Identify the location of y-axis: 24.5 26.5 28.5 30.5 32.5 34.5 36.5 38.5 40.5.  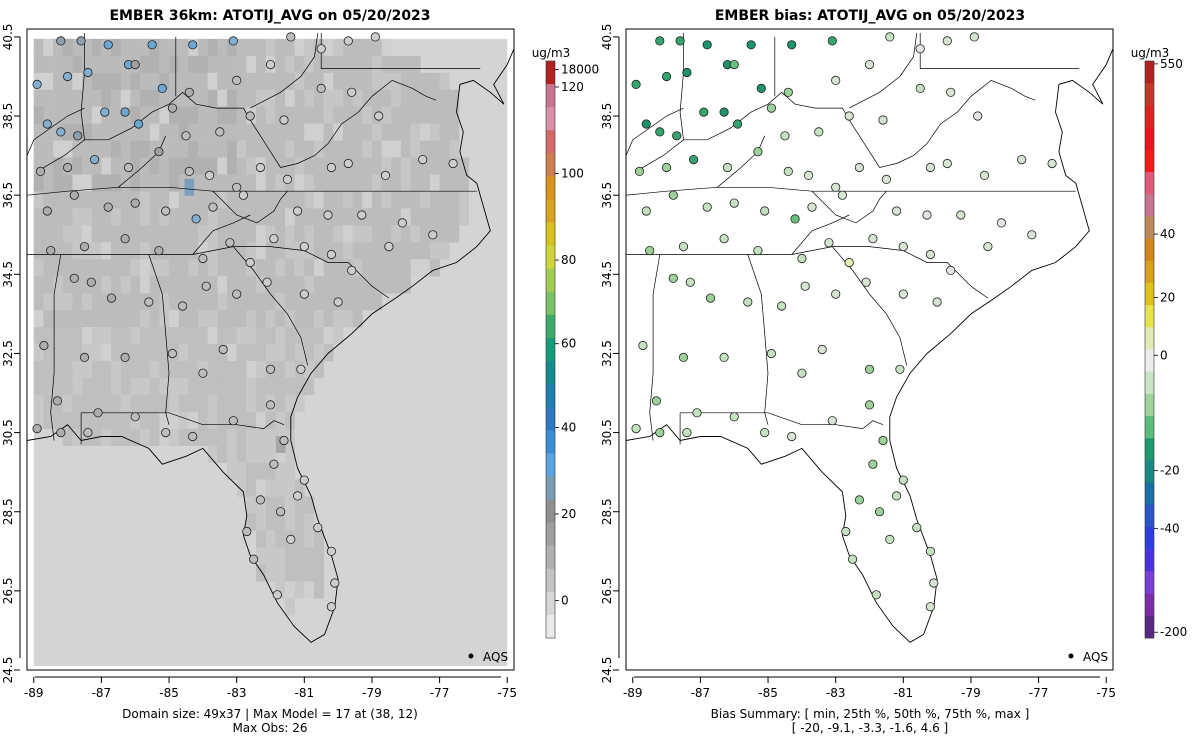
(11, 353).